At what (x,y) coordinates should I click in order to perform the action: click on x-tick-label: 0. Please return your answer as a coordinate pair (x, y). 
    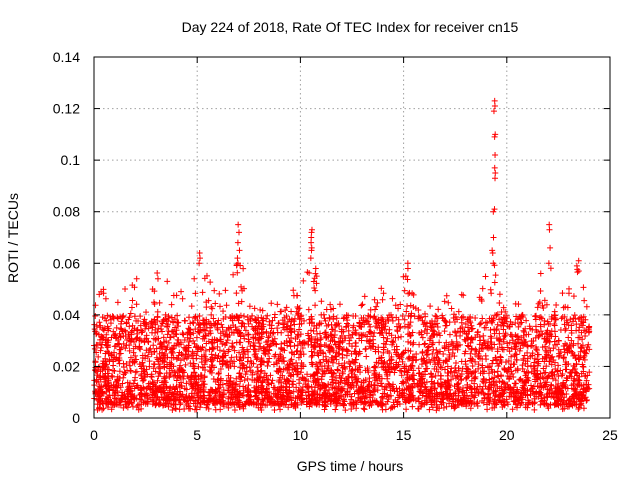
    Looking at the image, I should click on (94, 435).